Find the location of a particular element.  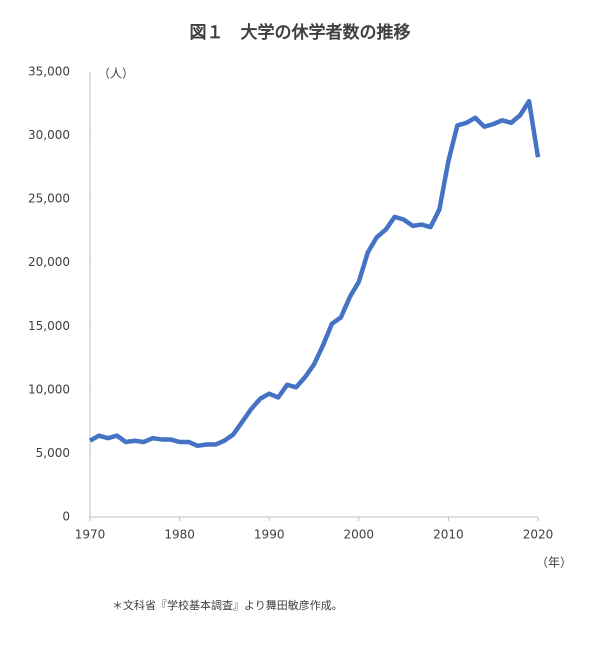

x-tick-label: 2010 is located at coordinates (448, 535).